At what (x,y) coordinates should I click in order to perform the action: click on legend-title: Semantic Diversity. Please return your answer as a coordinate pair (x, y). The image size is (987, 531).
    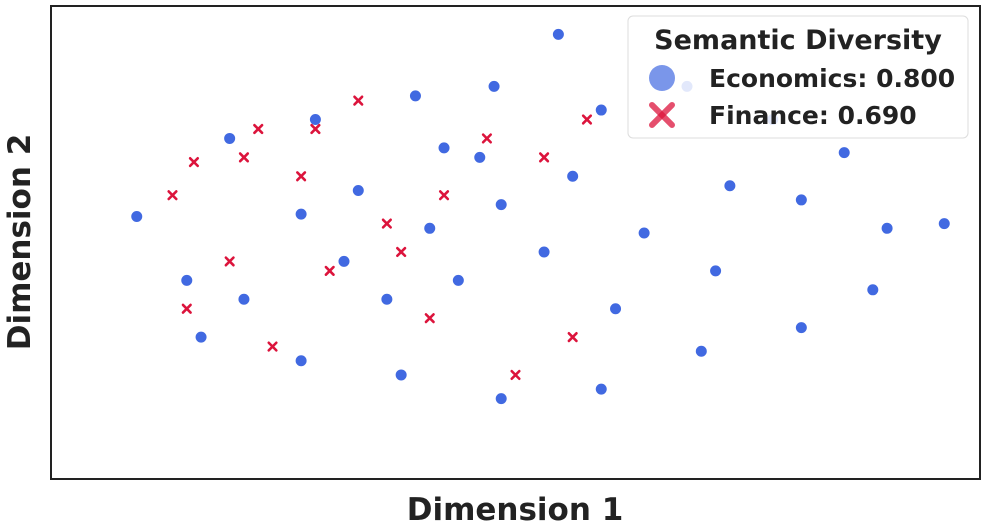
    Looking at the image, I should click on (798, 40).